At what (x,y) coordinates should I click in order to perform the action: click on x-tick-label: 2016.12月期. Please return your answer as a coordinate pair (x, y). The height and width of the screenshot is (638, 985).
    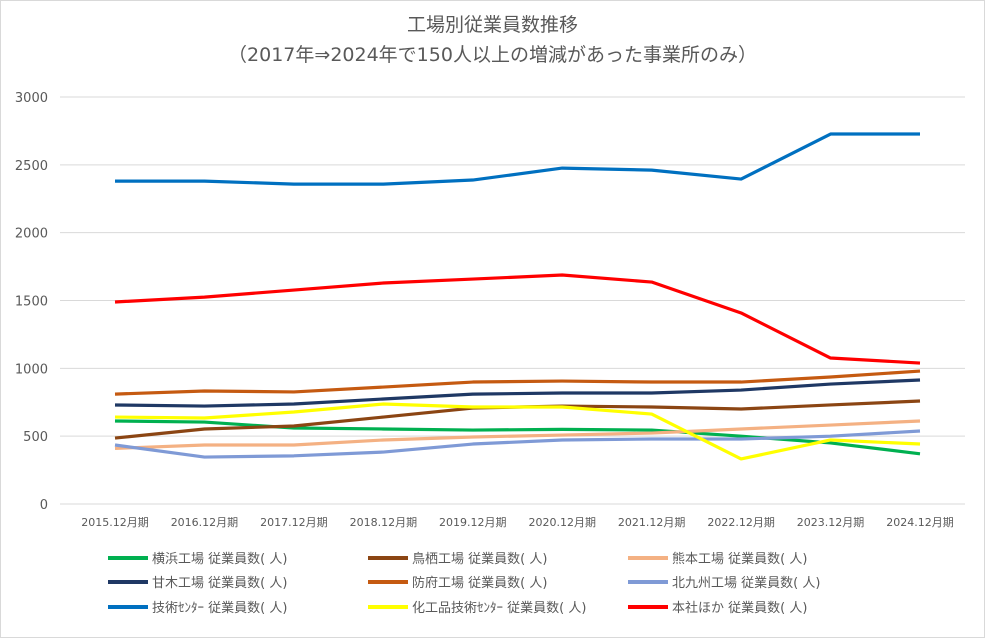
    Looking at the image, I should click on (205, 522).